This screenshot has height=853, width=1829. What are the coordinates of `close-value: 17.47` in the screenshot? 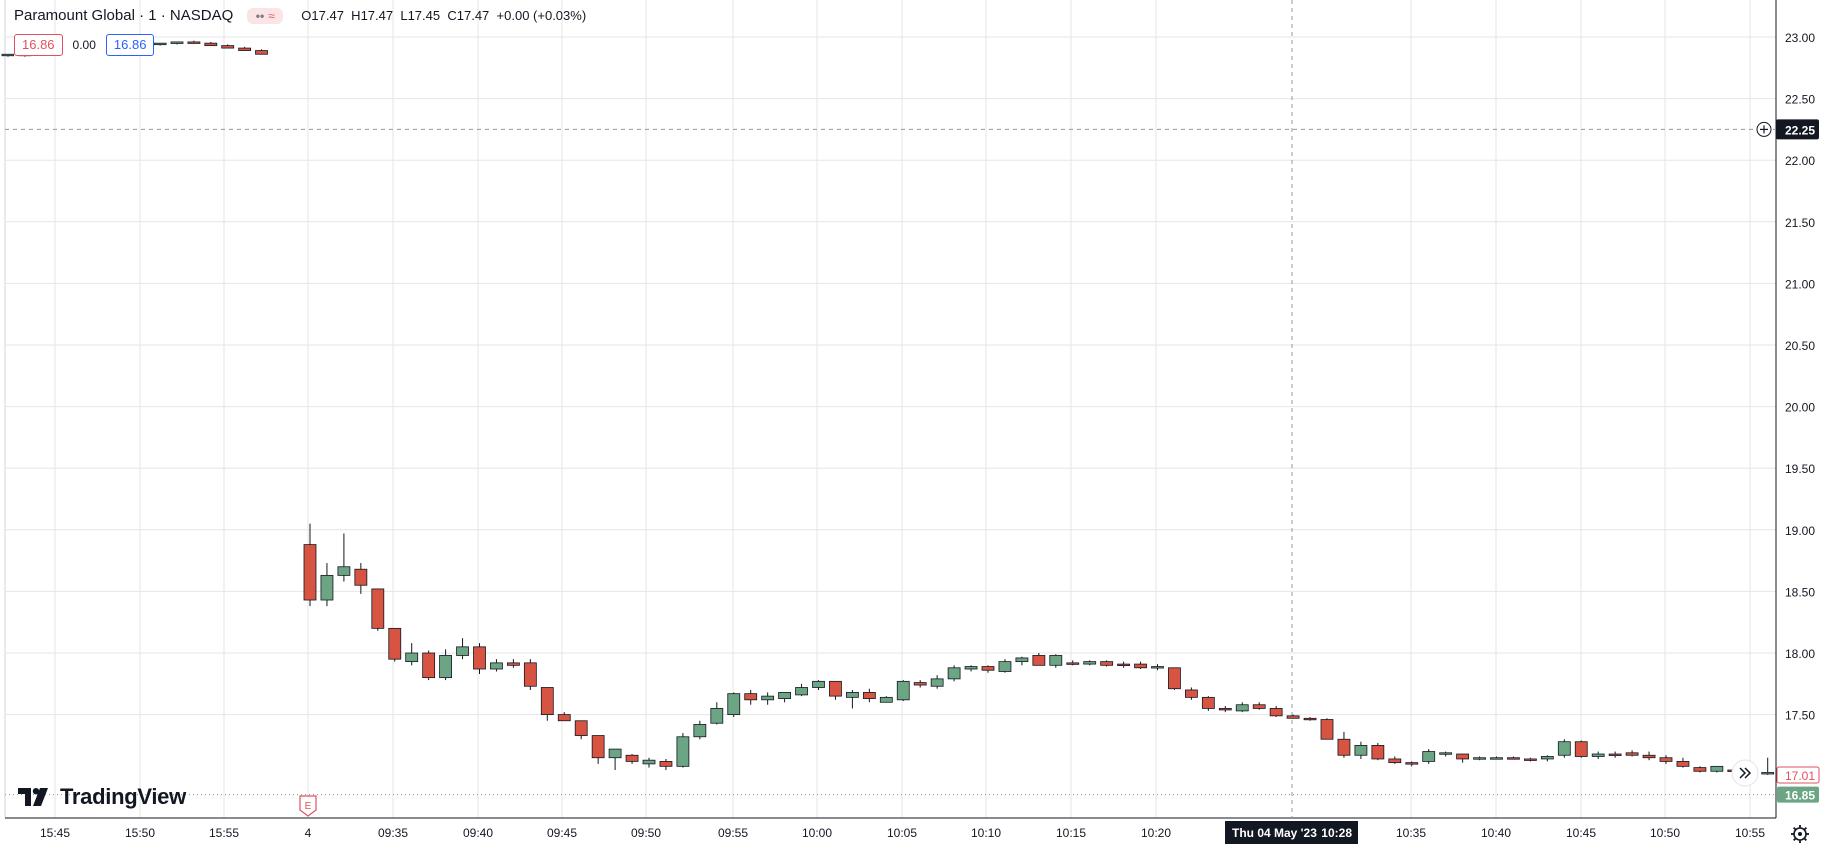 It's located at (473, 15).